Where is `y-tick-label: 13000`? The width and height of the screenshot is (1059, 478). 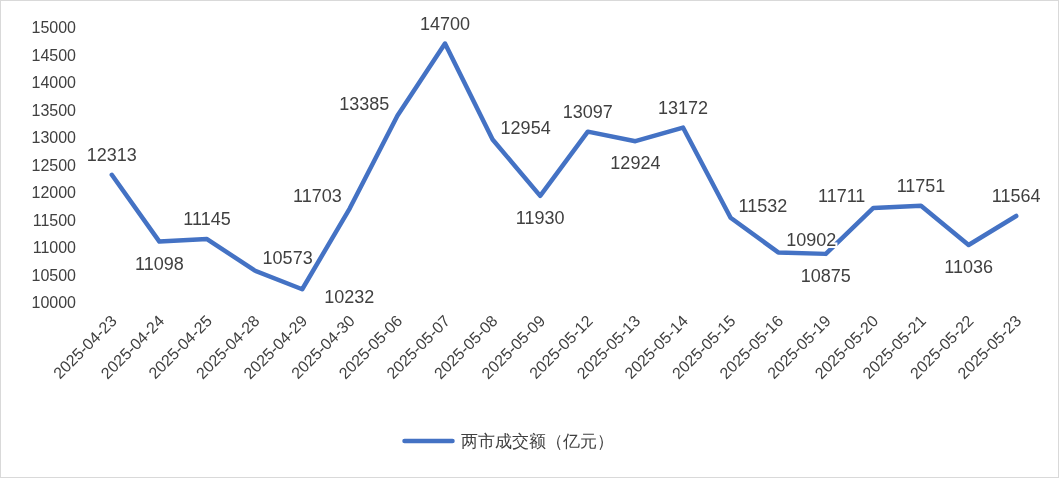
y-tick-label: 13000 is located at coordinates (54, 137).